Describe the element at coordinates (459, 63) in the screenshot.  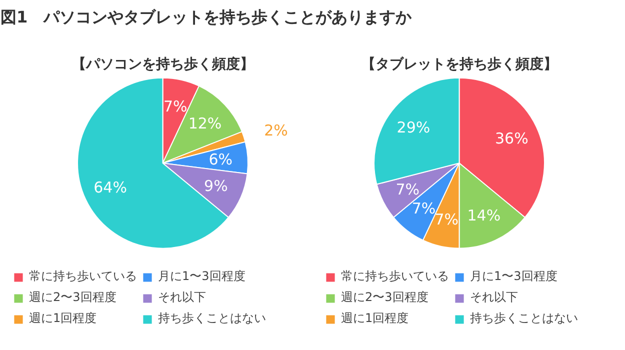
I see `chart-subtitle: 【タブレットを持ち歩く頻度】` at that location.